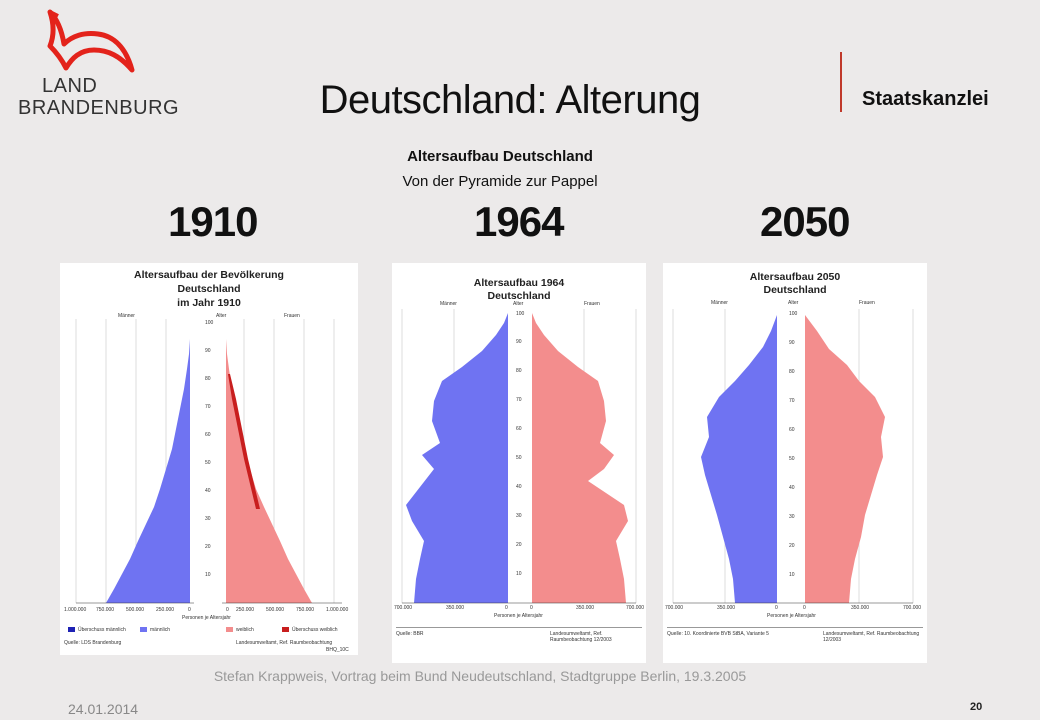 This screenshot has width=1040, height=720. What do you see at coordinates (795, 277) in the screenshot?
I see `panel-title-line1: Altersaufbau 2050` at bounding box center [795, 277].